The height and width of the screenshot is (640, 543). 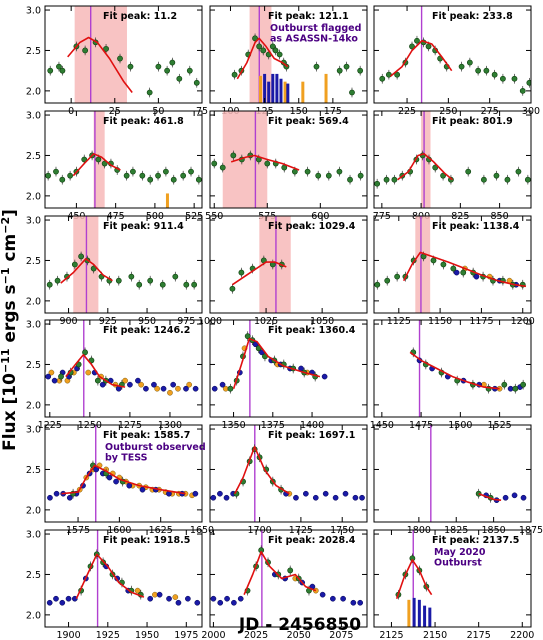 What do you see at coordinates (481, 321) in the screenshot?
I see `x-tick-label: 1175` at bounding box center [481, 321].